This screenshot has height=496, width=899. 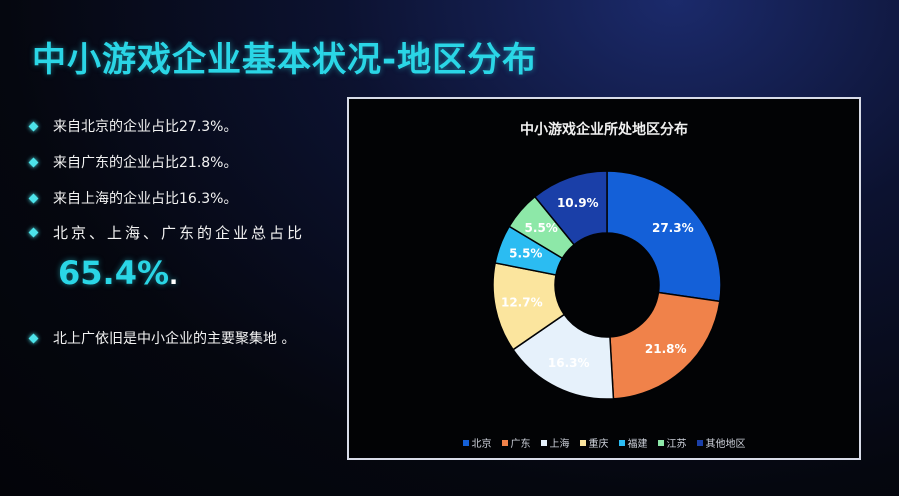 What do you see at coordinates (145, 199) in the screenshot?
I see `bullet-text: 来自上海的企业占比16.3%。` at bounding box center [145, 199].